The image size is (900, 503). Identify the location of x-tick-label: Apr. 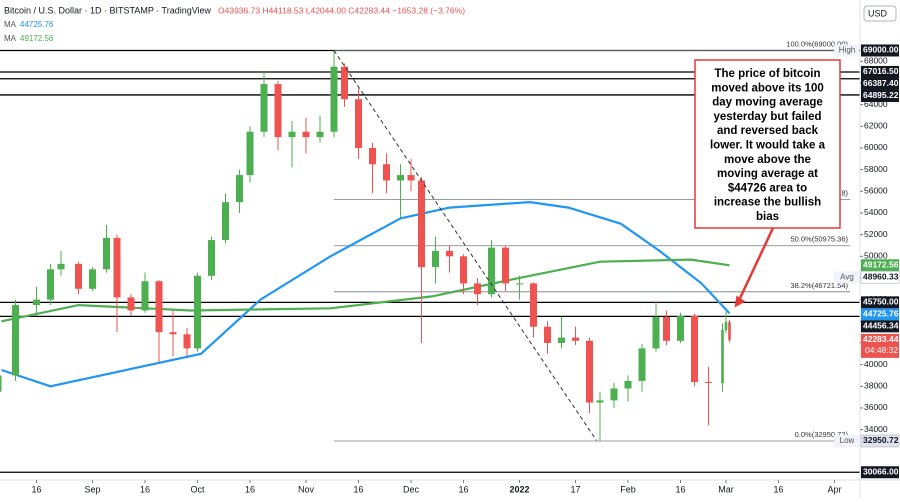
(834, 489).